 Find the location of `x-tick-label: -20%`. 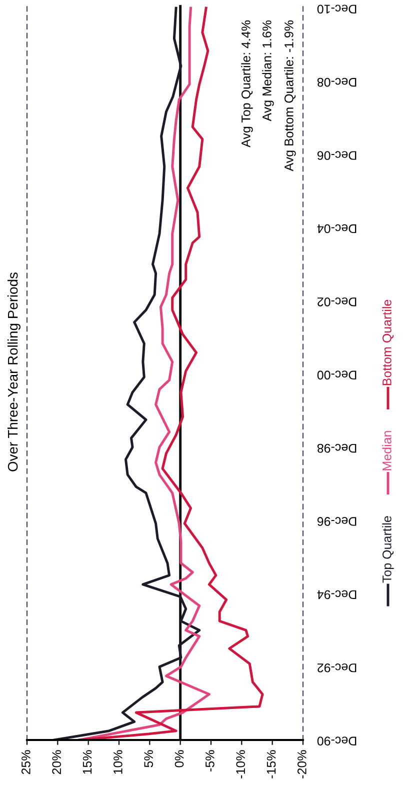

x-tick-label: -20% is located at coordinates (302, 764).